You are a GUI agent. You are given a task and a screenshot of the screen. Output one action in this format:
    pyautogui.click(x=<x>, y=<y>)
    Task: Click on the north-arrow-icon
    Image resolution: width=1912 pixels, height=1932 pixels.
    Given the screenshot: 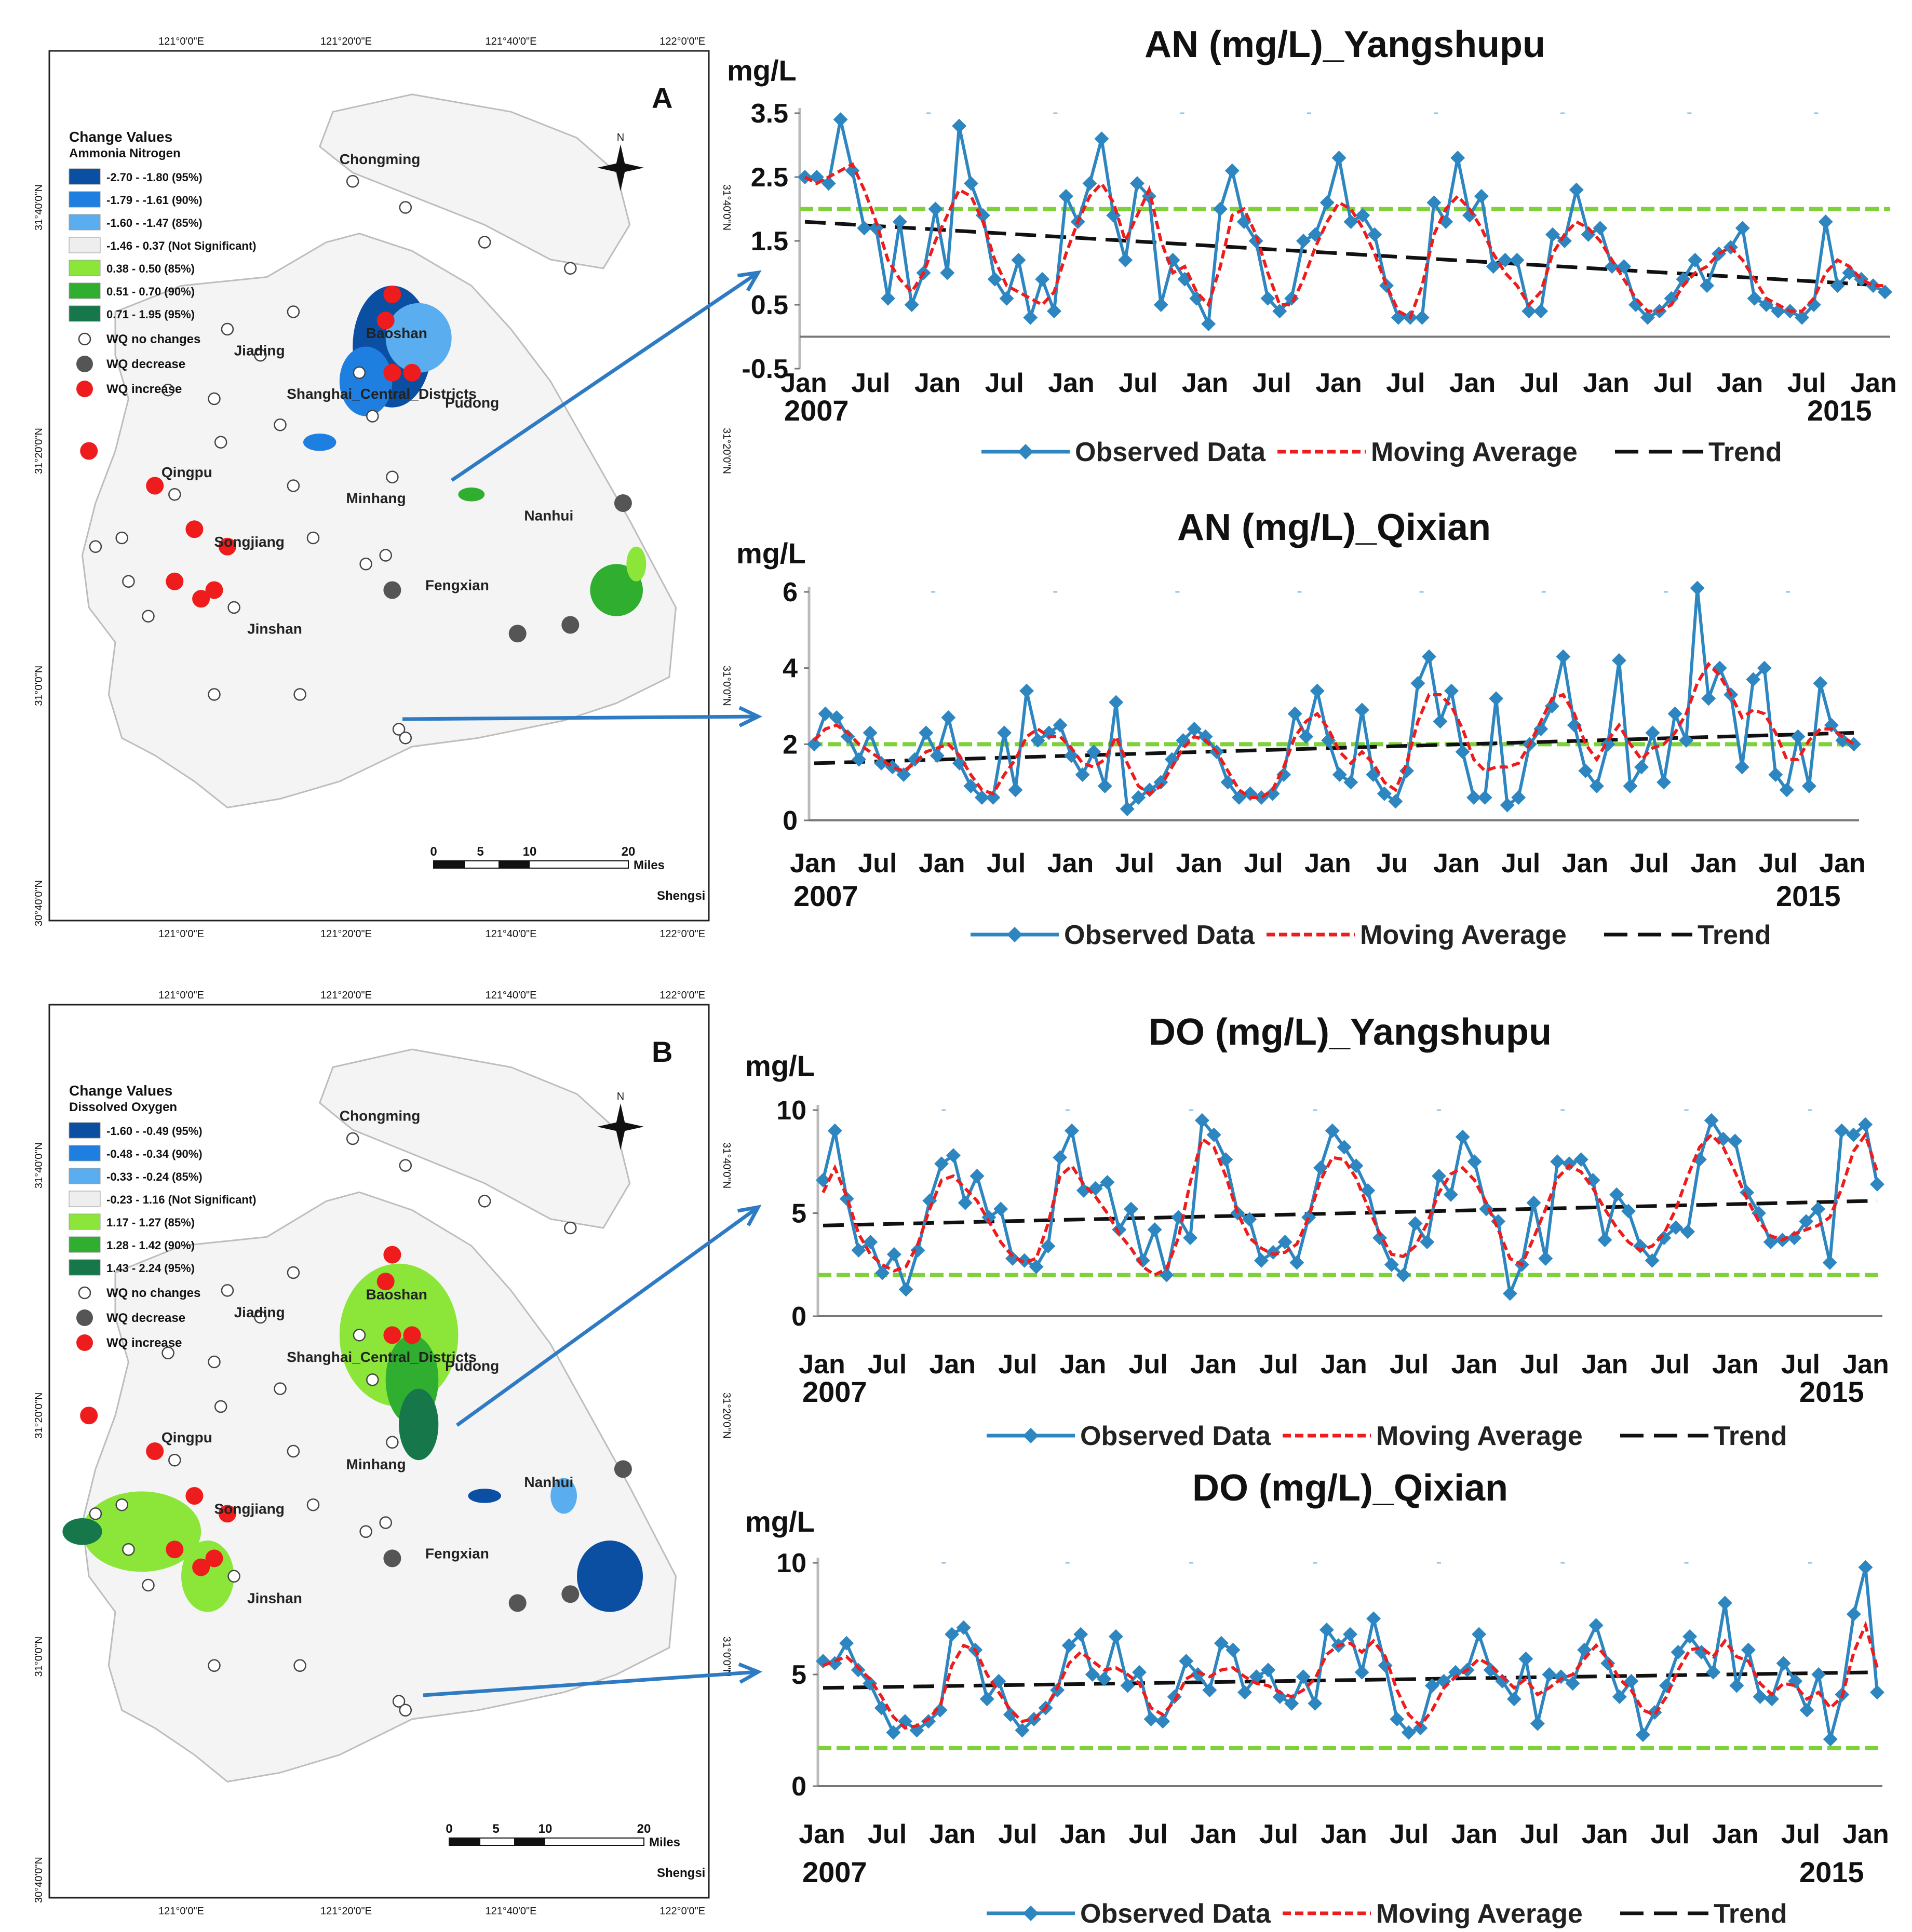 What is the action you would take?
    pyautogui.click(x=621, y=1127)
    